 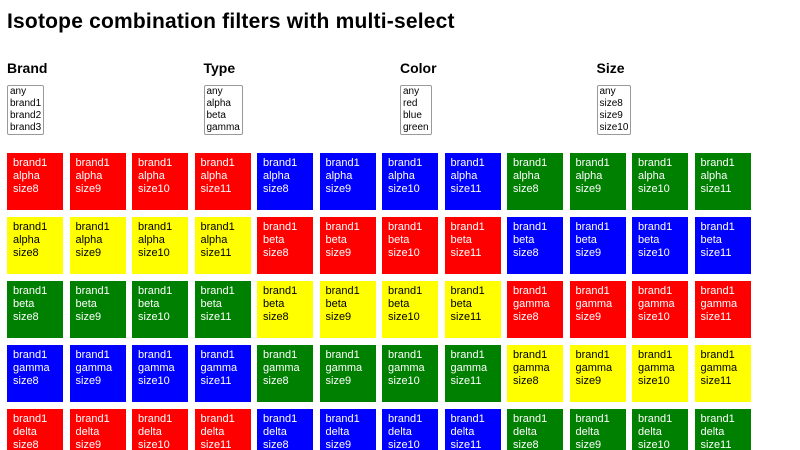 I want to click on type-filter-select: anyalphabetagamma, so click(x=223, y=110).